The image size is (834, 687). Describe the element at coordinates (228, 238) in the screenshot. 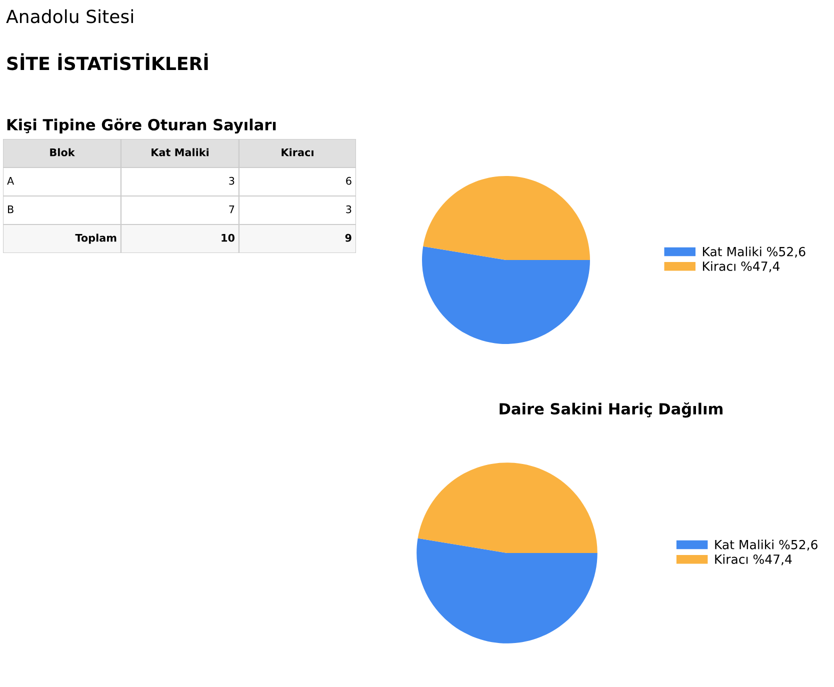

I see `text: 10` at that location.